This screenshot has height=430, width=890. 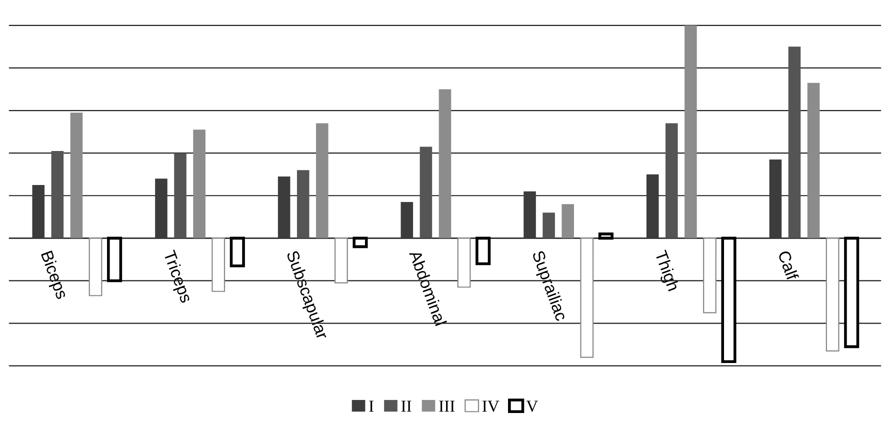 What do you see at coordinates (789, 266) in the screenshot?
I see `x-tick-label: Calf` at bounding box center [789, 266].